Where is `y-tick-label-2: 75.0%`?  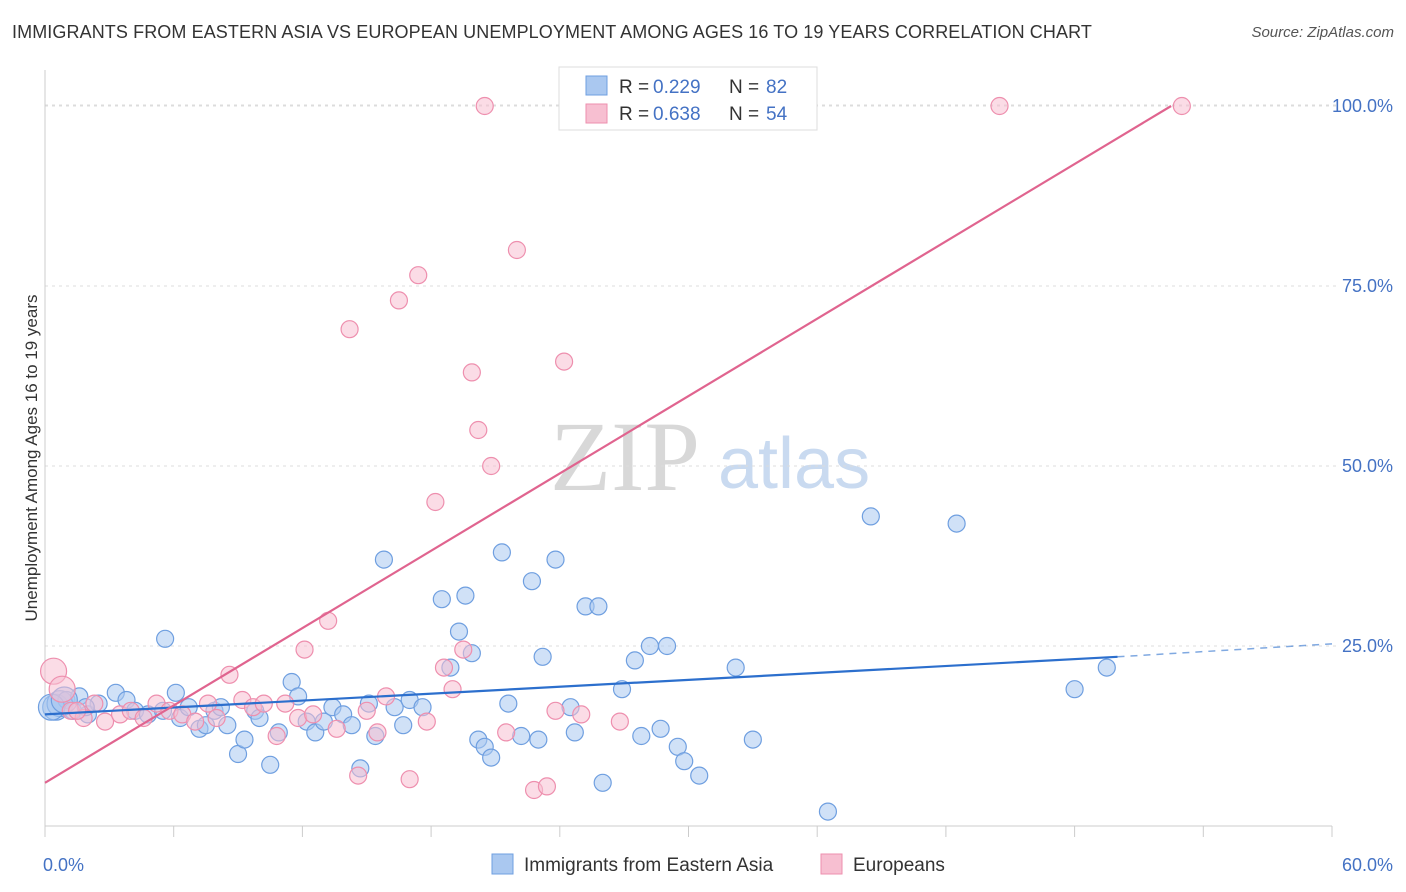 y-tick-label-2: 75.0% is located at coordinates (1367, 286).